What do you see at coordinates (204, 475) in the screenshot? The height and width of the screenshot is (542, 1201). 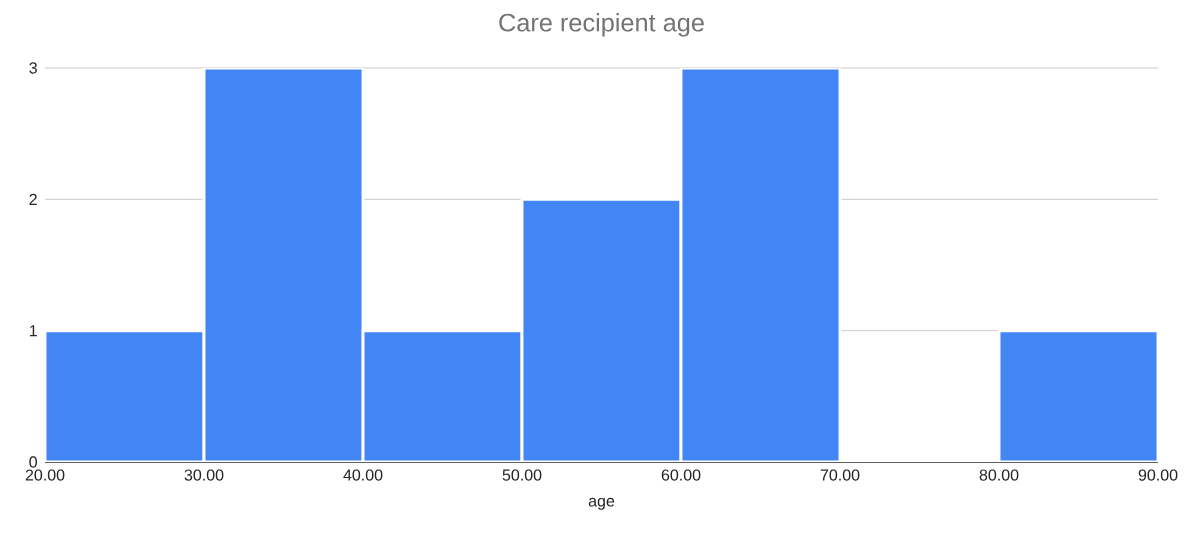 I see `x-tick-label: 30.00` at bounding box center [204, 475].